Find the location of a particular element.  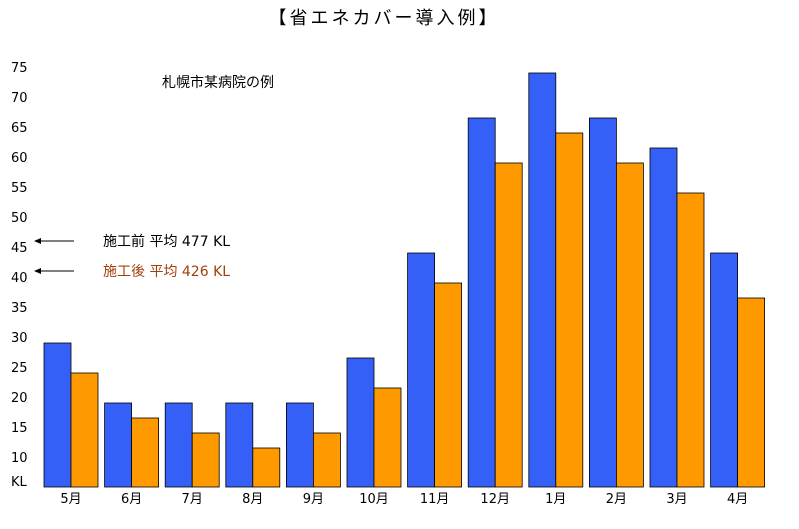

x-tick-label: 4月 is located at coordinates (737, 499).